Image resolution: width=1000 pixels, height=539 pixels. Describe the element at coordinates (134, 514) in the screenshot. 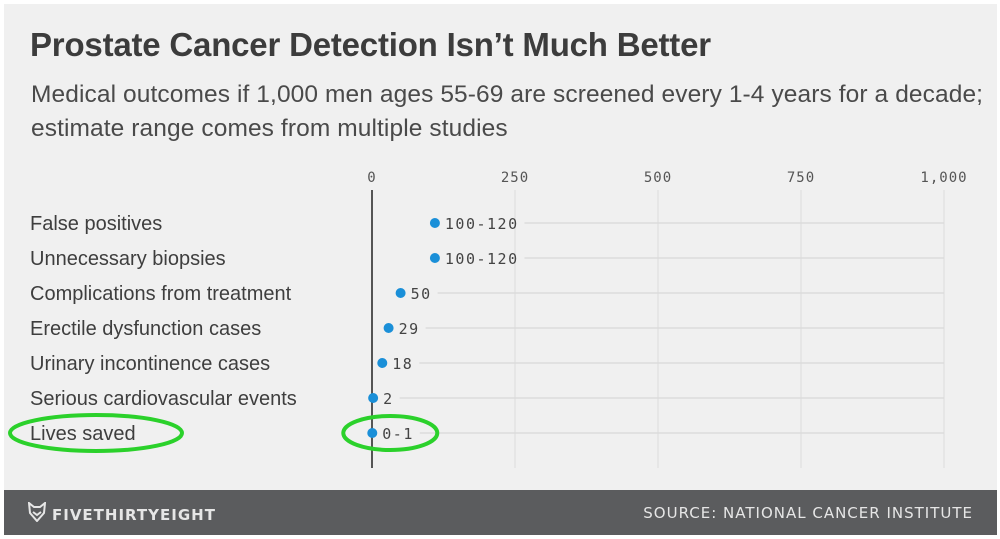

I see `brand-name: FIVETHIRTYEIGHT` at that location.